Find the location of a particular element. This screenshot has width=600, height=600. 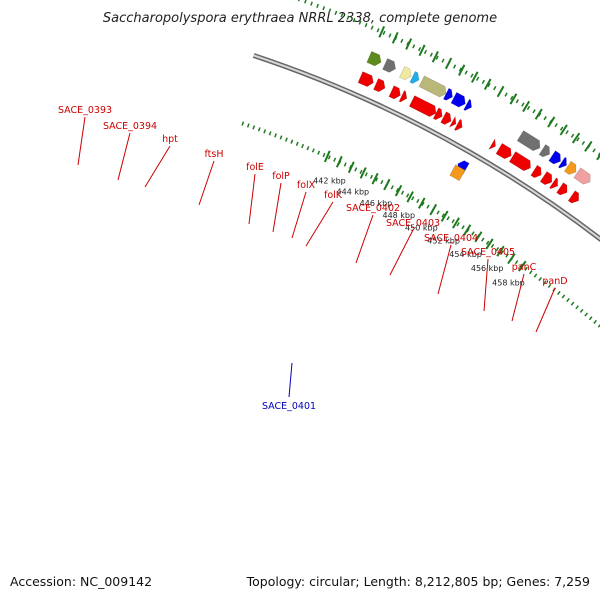

gene-feature-orange is located at coordinates (570, 167).